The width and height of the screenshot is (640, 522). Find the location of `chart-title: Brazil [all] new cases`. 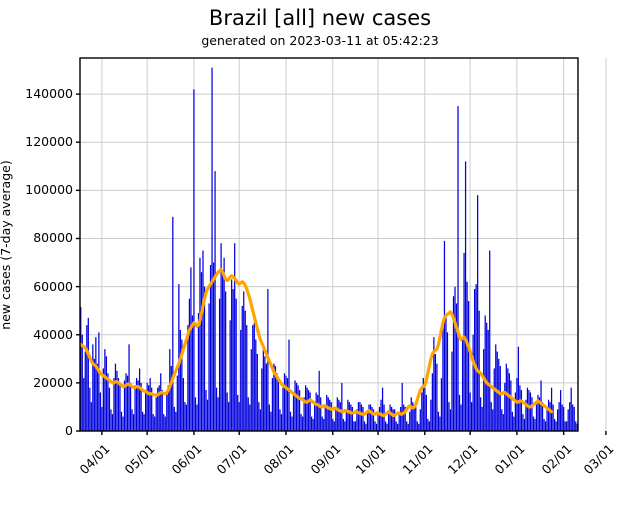

chart-title: Brazil [all] new cases is located at coordinates (320, 18).